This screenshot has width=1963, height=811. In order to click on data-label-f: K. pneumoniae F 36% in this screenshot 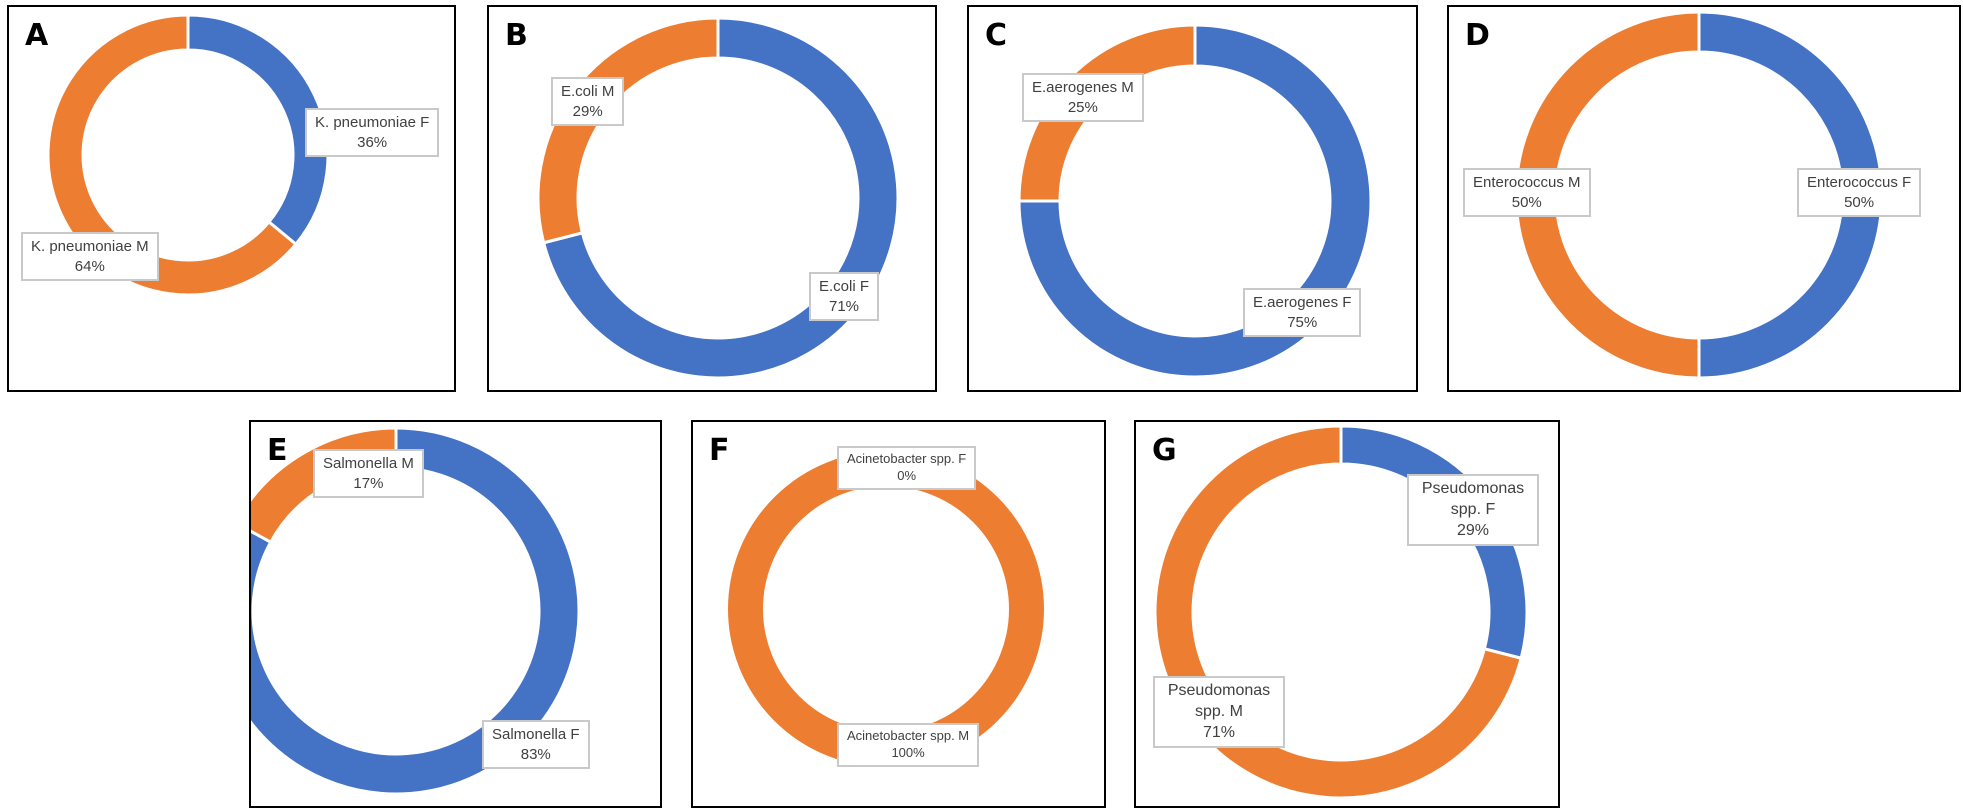, I will do `click(372, 132)`.